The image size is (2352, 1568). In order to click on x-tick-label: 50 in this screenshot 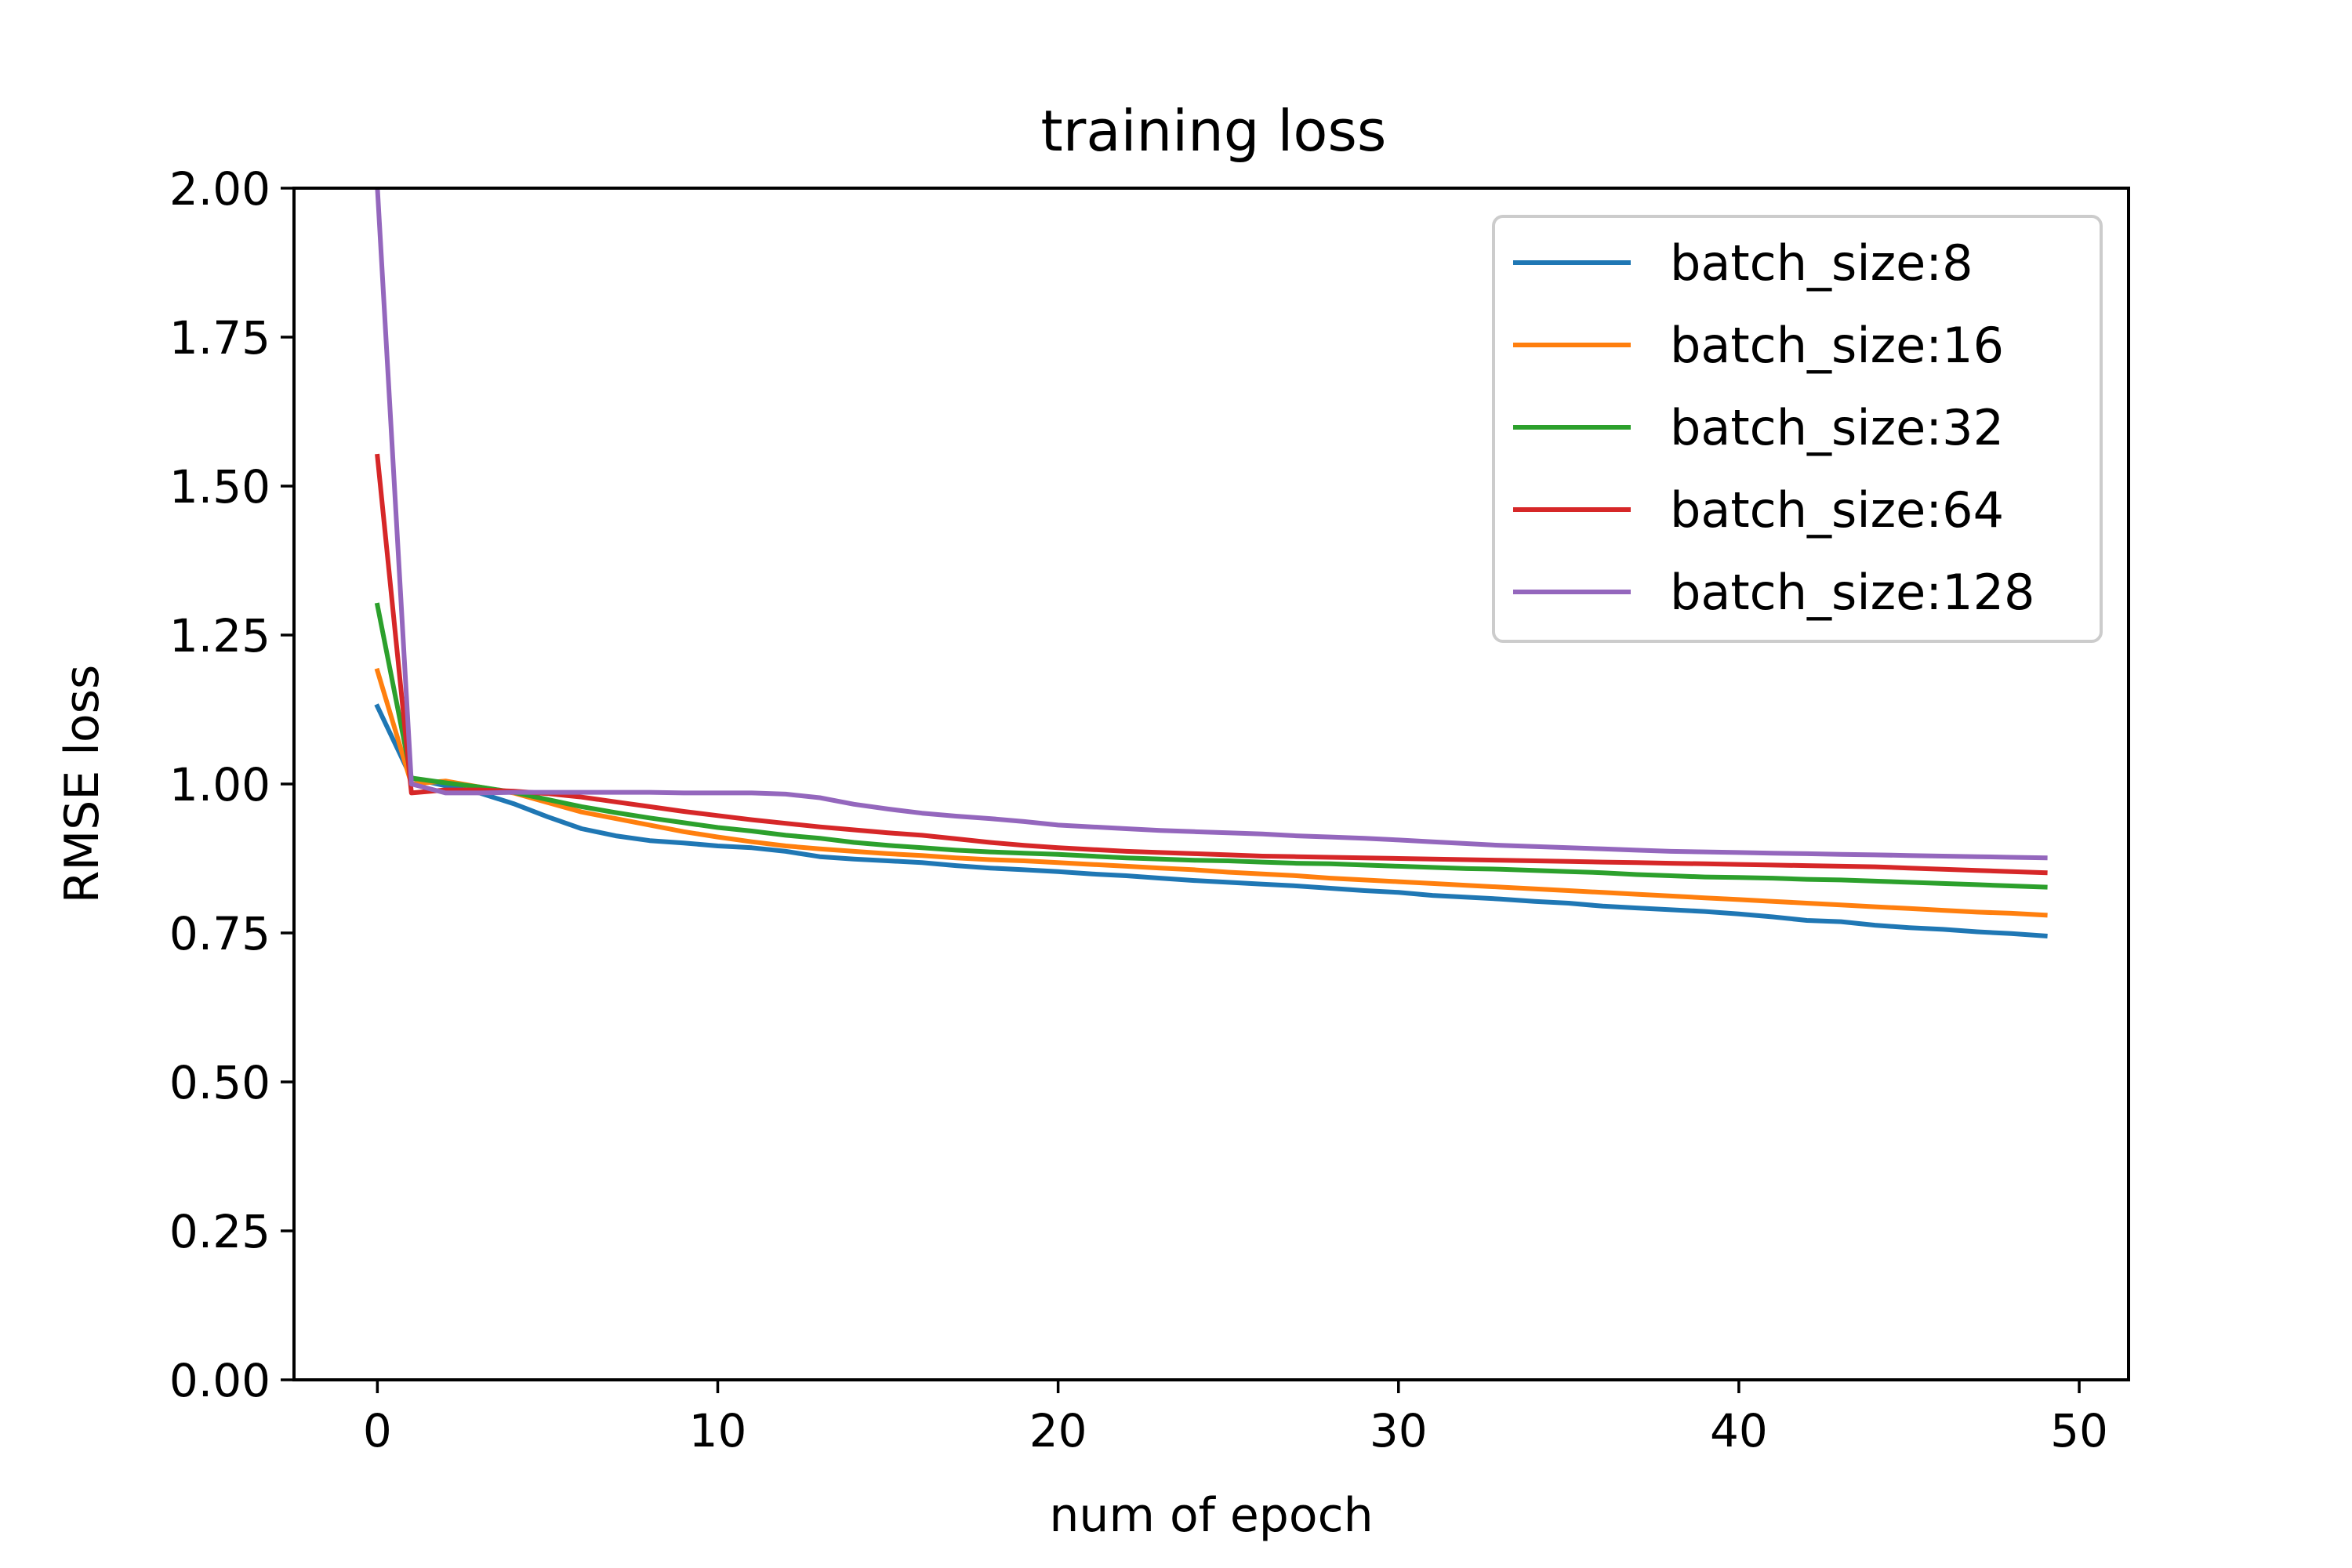, I will do `click(2079, 1430)`.